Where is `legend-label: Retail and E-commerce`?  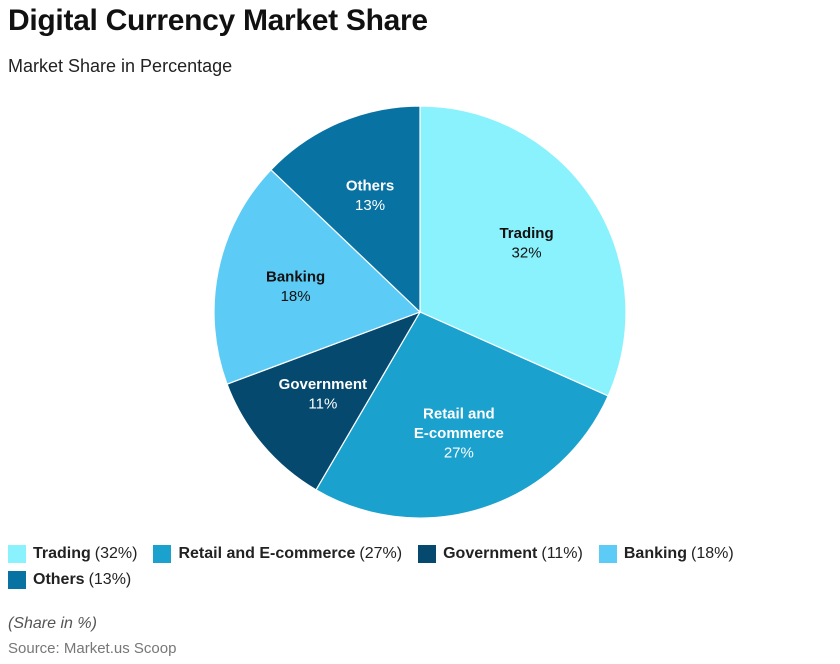 legend-label: Retail and E-commerce is located at coordinates (267, 553).